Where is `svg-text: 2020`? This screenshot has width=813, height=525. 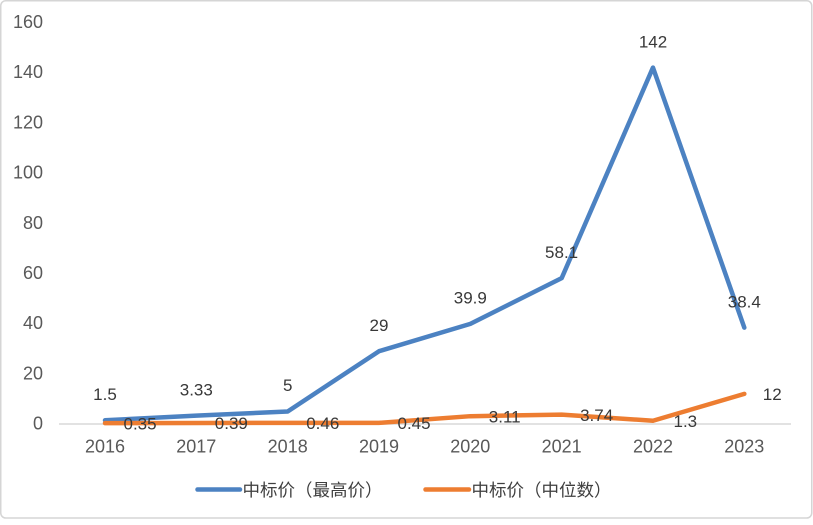
svg-text: 2020 is located at coordinates (470, 447).